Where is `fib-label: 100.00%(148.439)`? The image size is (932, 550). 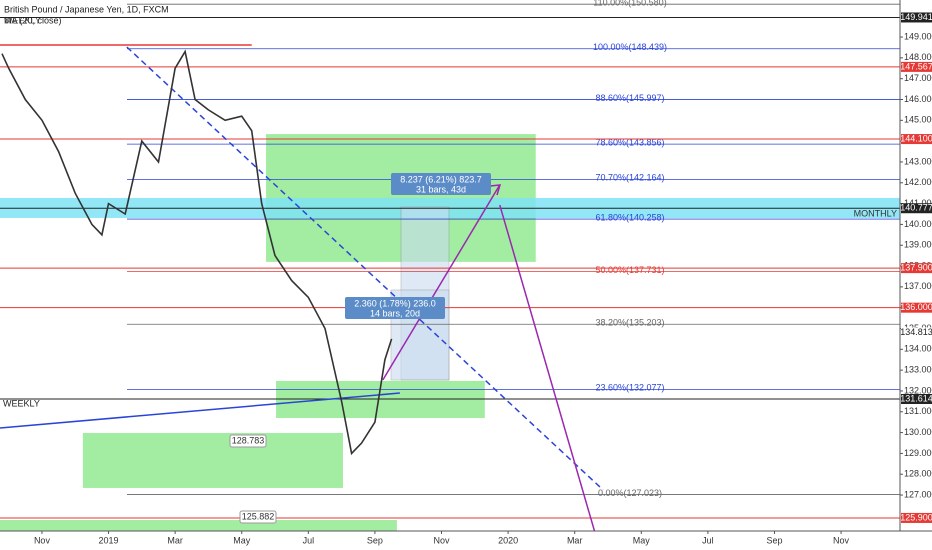 fib-label: 100.00%(148.439) is located at coordinates (630, 47).